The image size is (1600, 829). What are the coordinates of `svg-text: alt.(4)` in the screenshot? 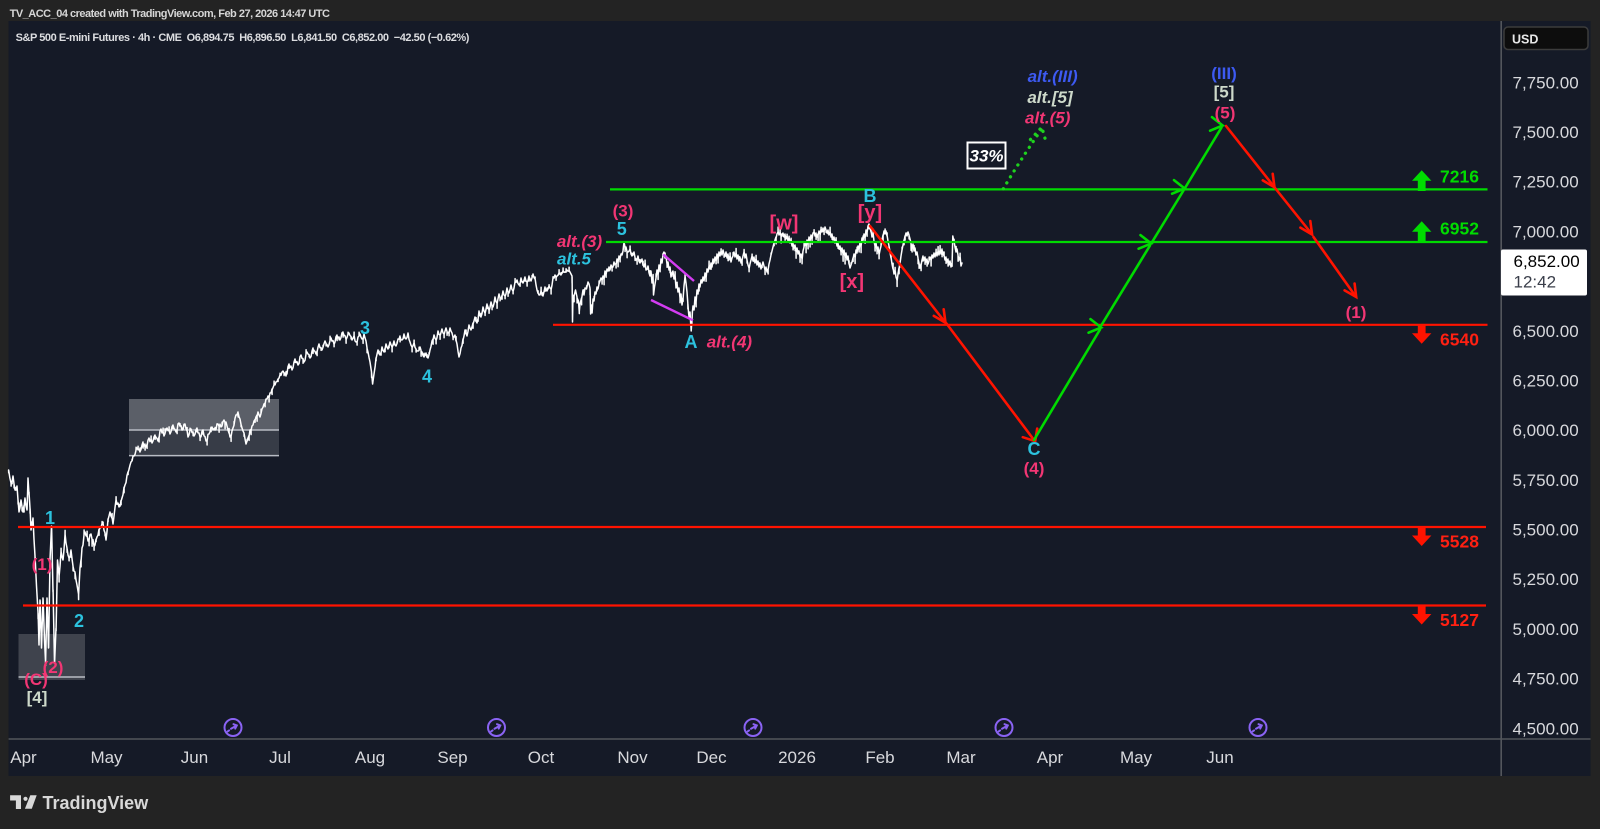 It's located at (730, 341).